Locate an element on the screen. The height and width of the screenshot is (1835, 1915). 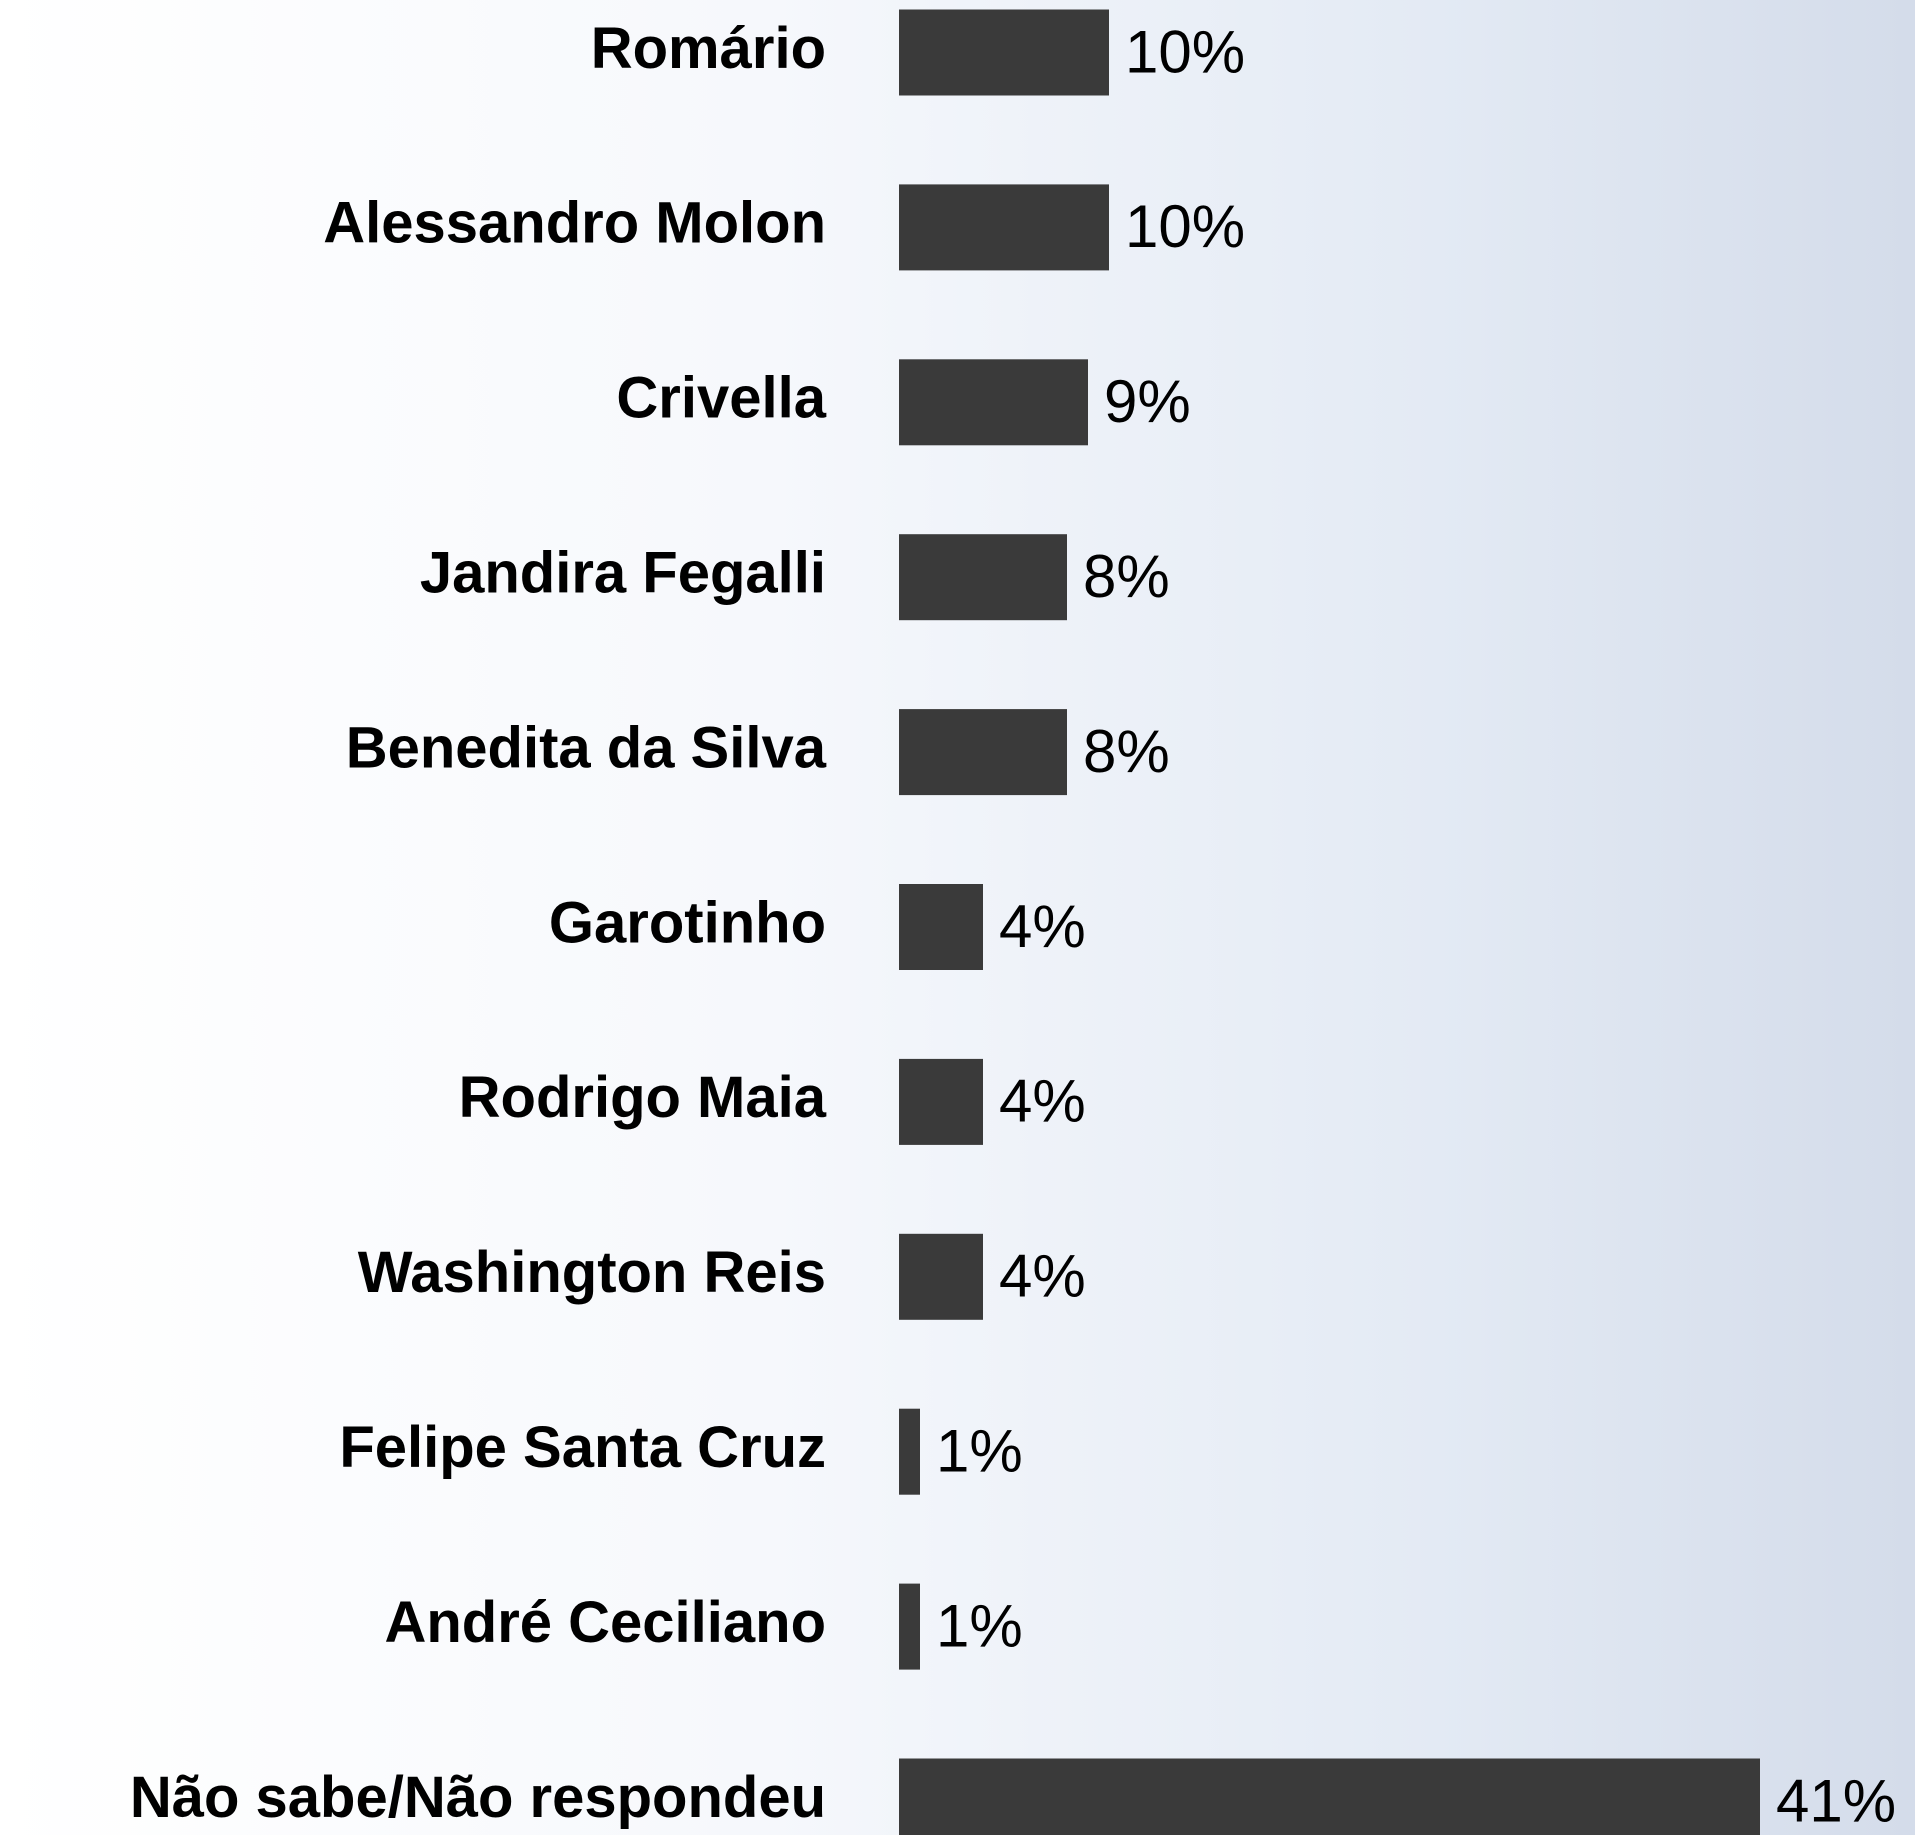
category-label: Garotinho is located at coordinates (687, 922).